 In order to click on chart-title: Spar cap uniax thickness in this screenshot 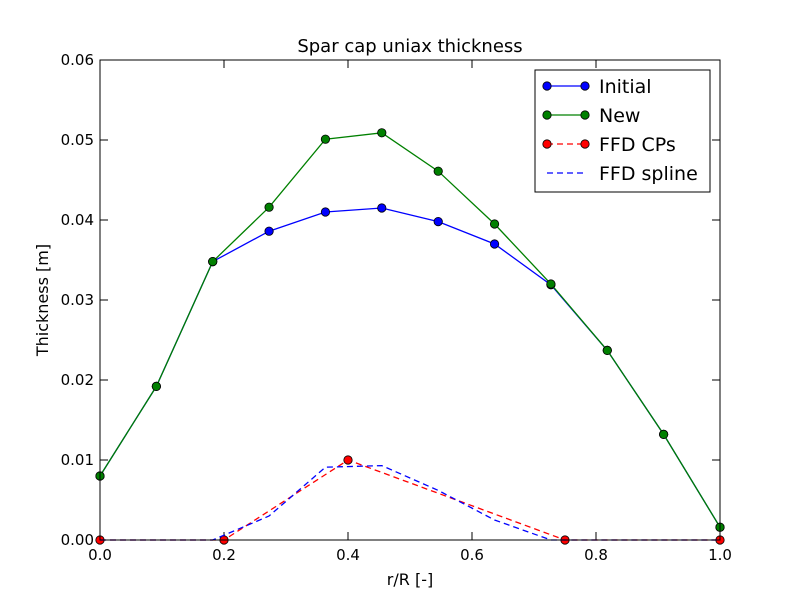, I will do `click(409, 46)`.